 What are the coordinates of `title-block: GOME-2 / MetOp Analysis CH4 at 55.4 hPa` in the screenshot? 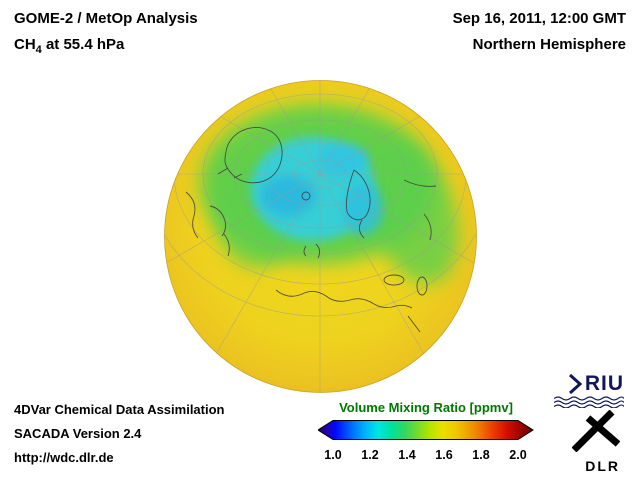 It's located at (106, 33).